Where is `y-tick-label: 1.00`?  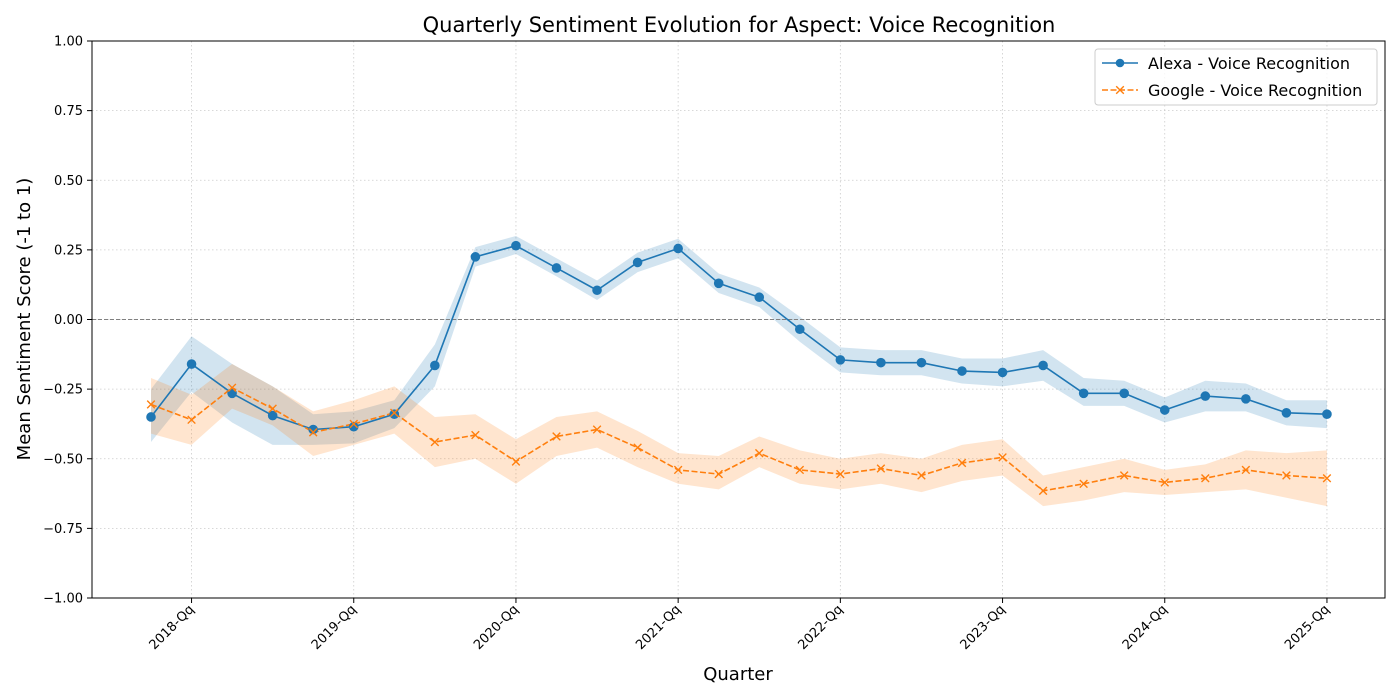 y-tick-label: 1.00 is located at coordinates (68, 42).